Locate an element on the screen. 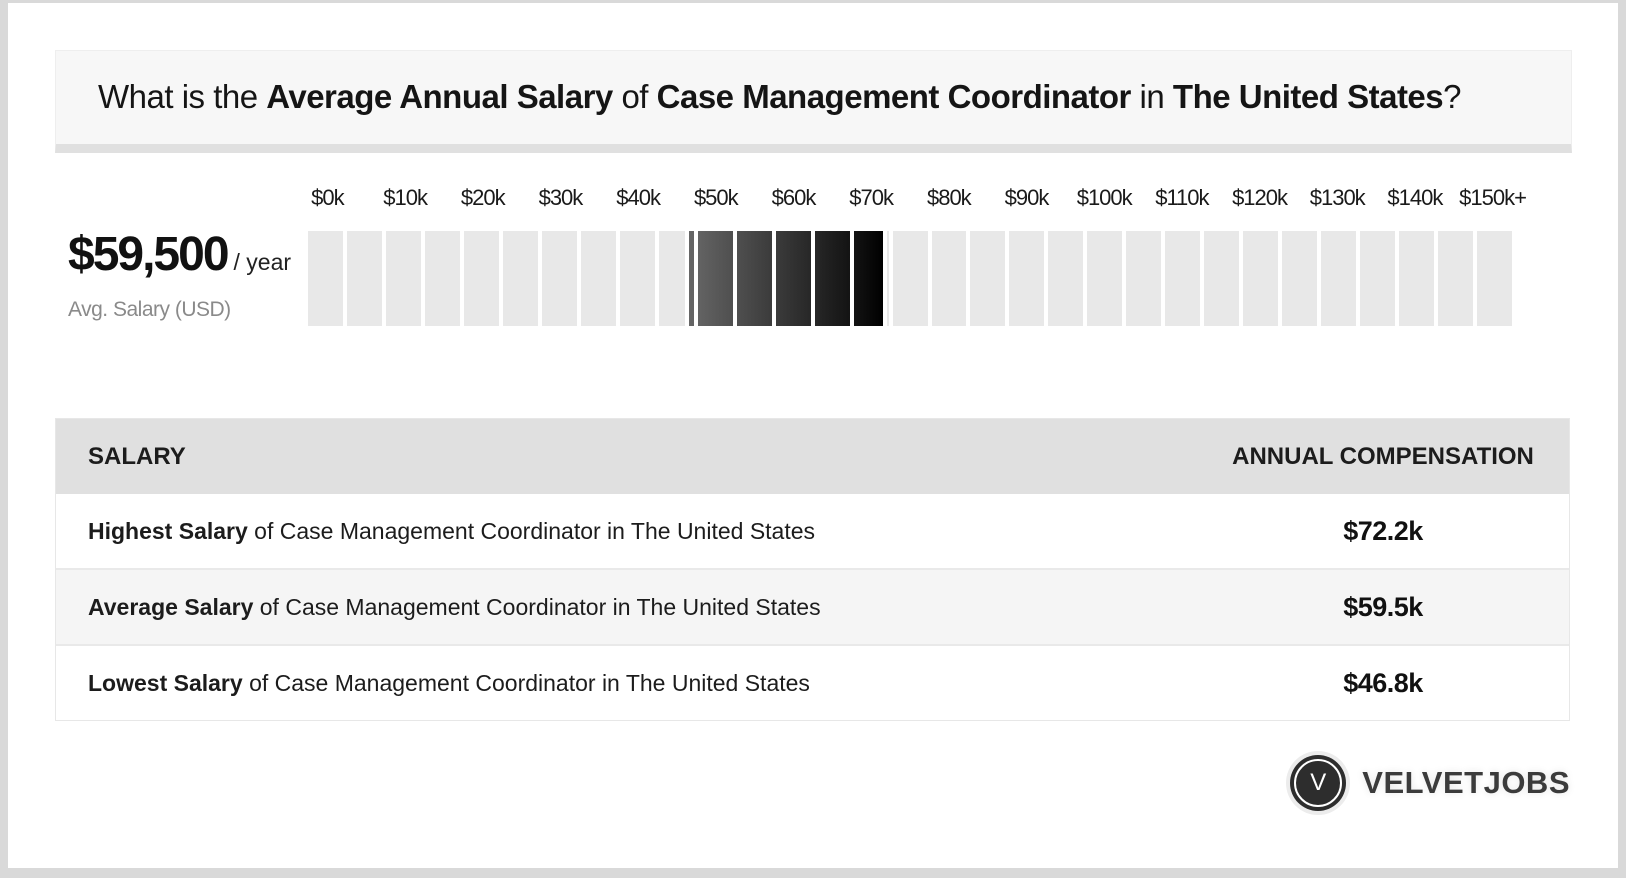 The width and height of the screenshot is (1626, 878). column-header-annual-compensation: ANNUAL COMPENSATION is located at coordinates (1383, 456).